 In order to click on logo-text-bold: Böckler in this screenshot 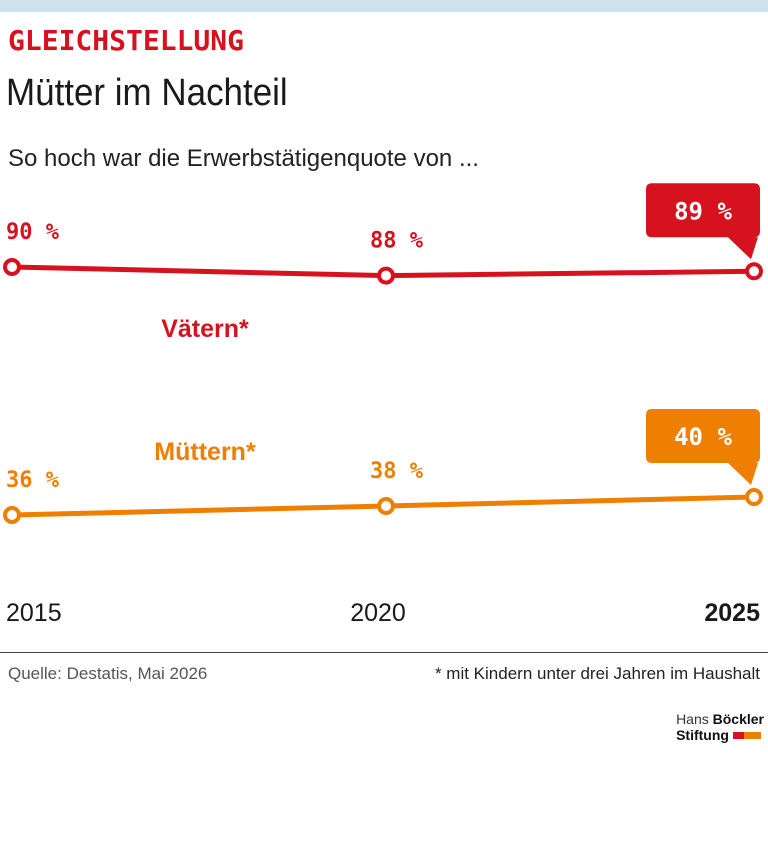, I will do `click(738, 719)`.